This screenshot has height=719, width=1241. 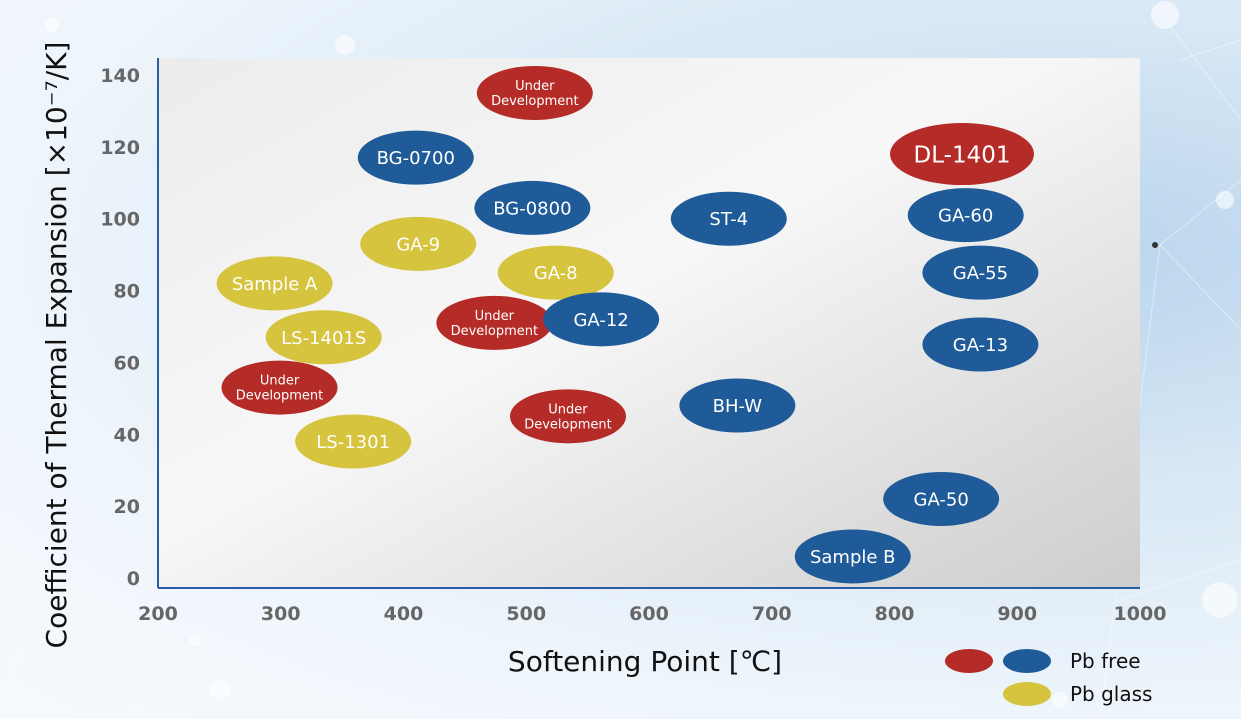 What do you see at coordinates (1027, 694) in the screenshot?
I see `legend-swatch-yellow` at bounding box center [1027, 694].